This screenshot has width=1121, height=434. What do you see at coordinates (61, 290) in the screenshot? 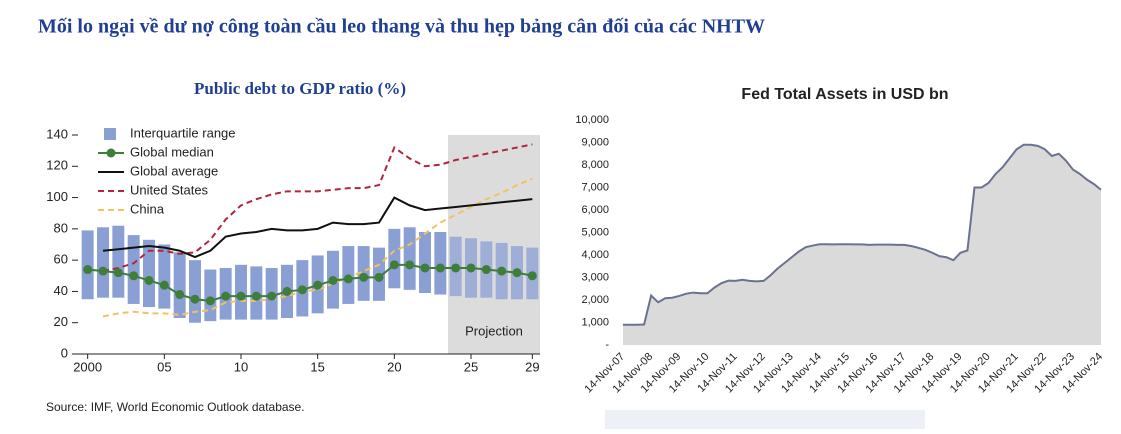
I see `y-tick-label: 40` at bounding box center [61, 290].